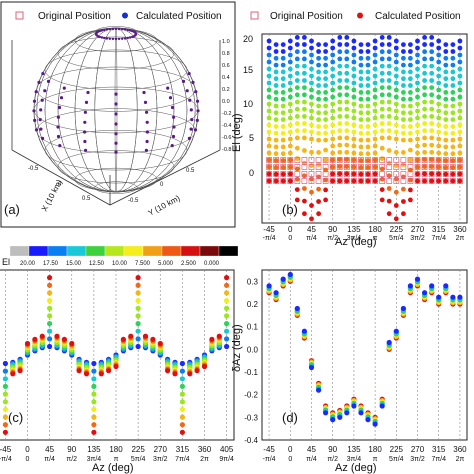  Describe the element at coordinates (375, 459) in the screenshot. I see `x-tick-radian: π` at that location.